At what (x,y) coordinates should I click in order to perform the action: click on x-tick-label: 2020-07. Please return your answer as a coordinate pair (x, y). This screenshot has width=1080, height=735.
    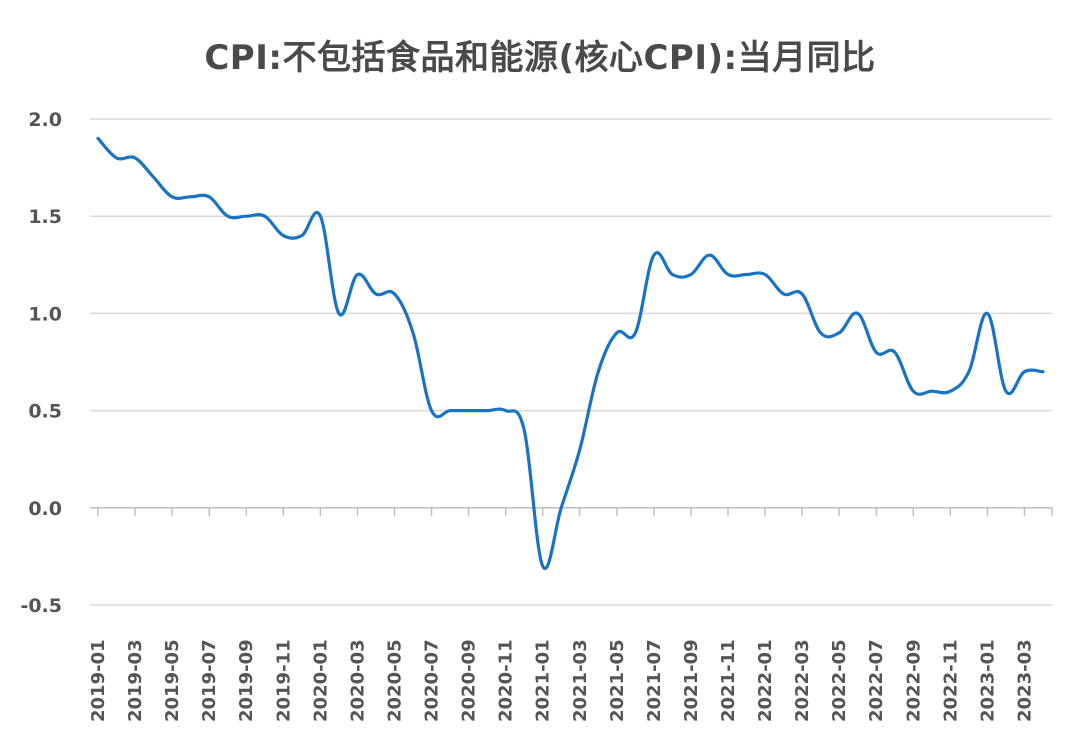
    Looking at the image, I should click on (432, 680).